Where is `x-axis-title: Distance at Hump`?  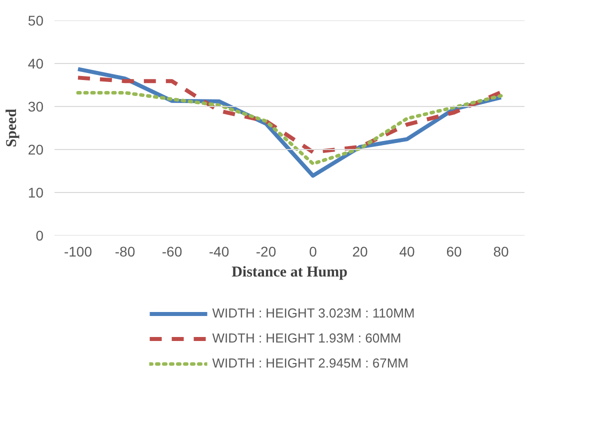
x-axis-title: Distance at Hump is located at coordinates (290, 272).